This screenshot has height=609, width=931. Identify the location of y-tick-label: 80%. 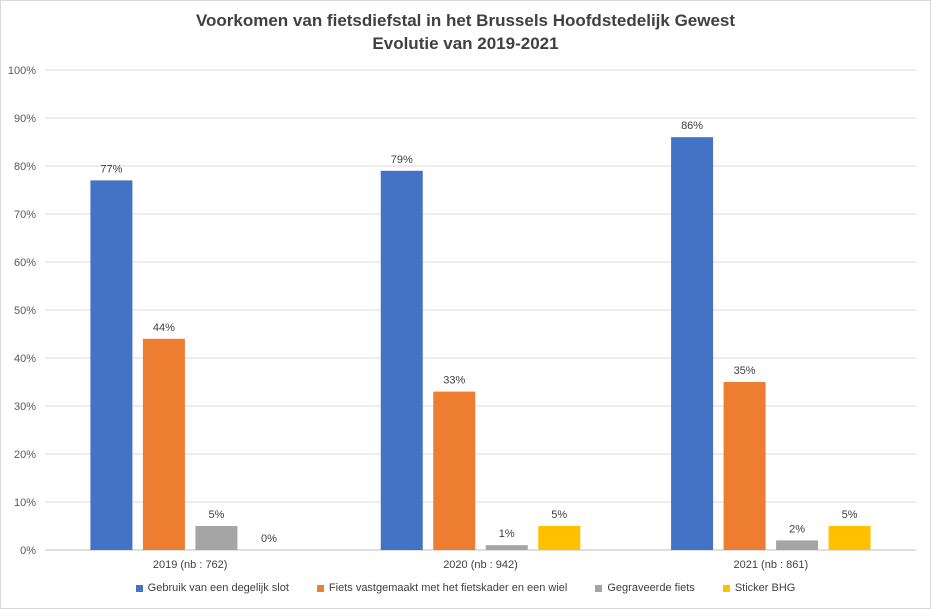
(25, 167).